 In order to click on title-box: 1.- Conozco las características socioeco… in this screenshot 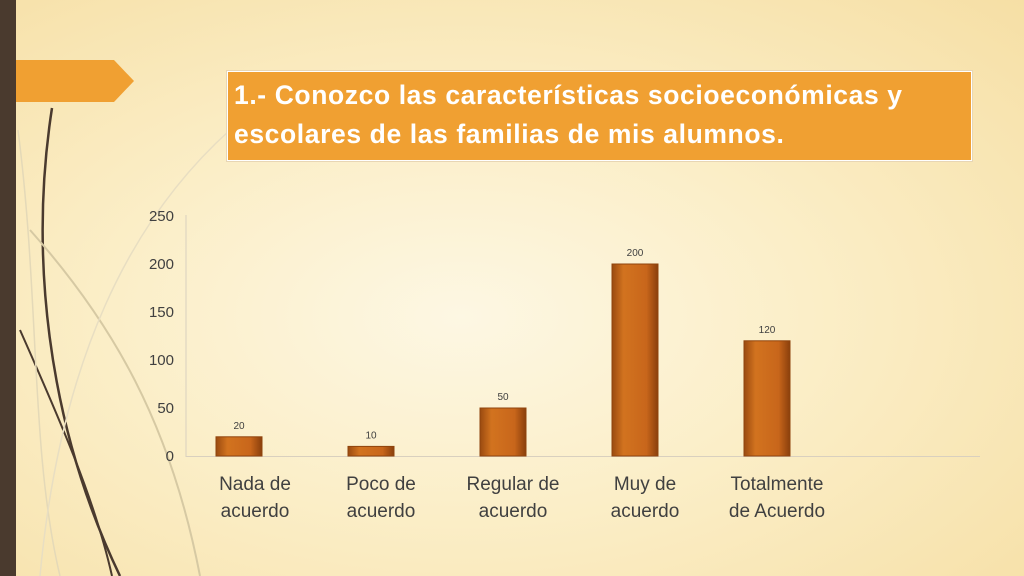, I will do `click(599, 116)`.